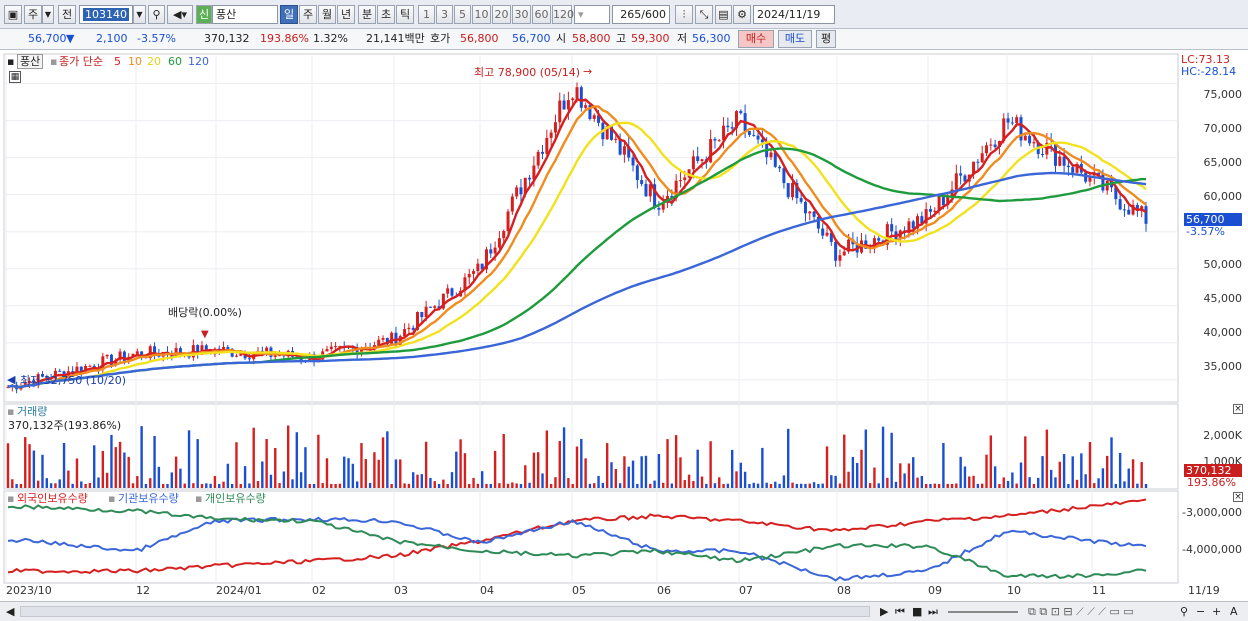 This screenshot has height=621, width=1248. What do you see at coordinates (1223, 128) in the screenshot?
I see `y-tick: 70,000` at bounding box center [1223, 128].